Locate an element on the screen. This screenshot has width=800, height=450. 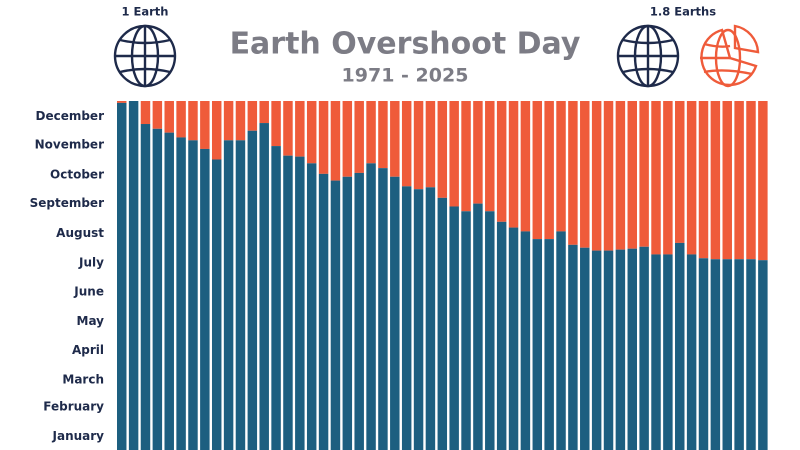
y-tick-label: March is located at coordinates (83, 380).